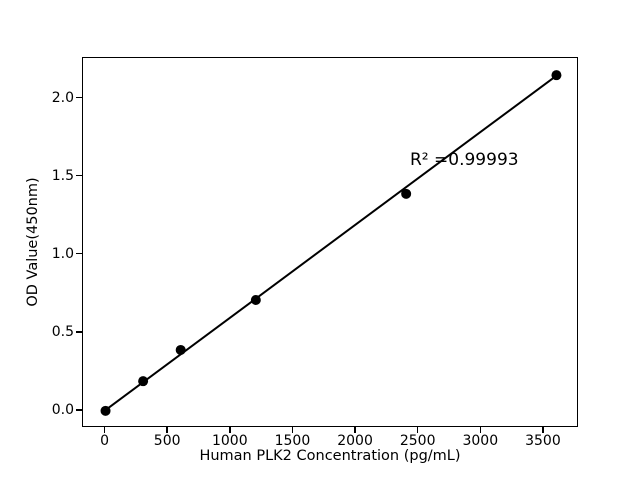 The image size is (640, 480). What do you see at coordinates (62, 253) in the screenshot?
I see `y-tick-label: 1.0` at bounding box center [62, 253].